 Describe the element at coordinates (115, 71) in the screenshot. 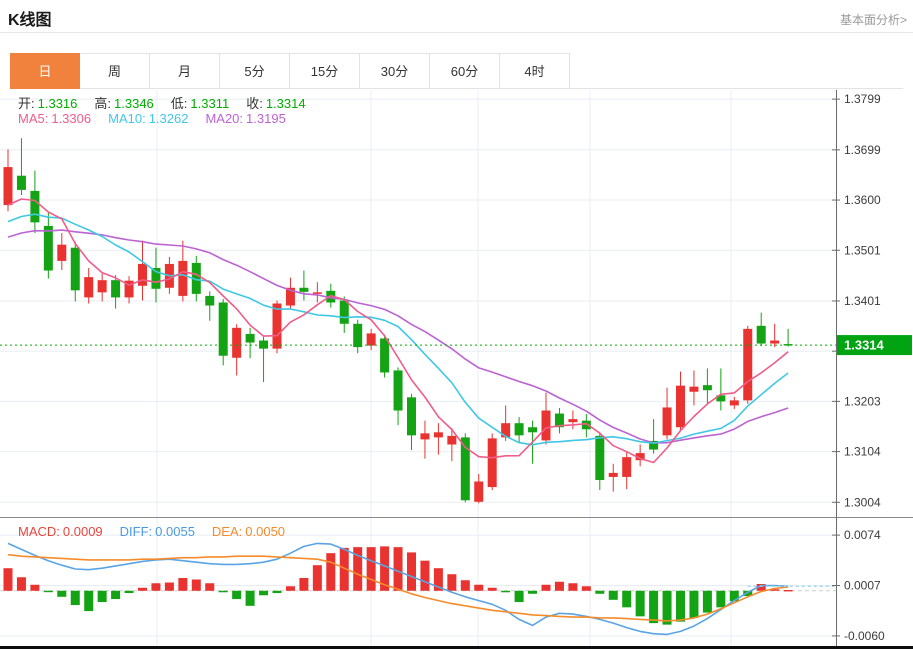

I see `tab-week: 周` at that location.